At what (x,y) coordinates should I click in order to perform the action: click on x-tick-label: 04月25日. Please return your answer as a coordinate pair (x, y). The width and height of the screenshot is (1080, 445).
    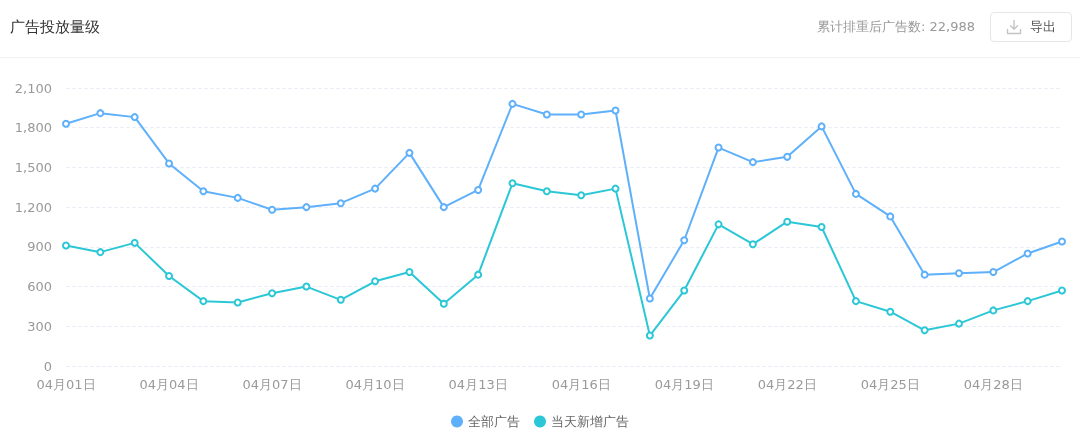
    Looking at the image, I should click on (890, 384).